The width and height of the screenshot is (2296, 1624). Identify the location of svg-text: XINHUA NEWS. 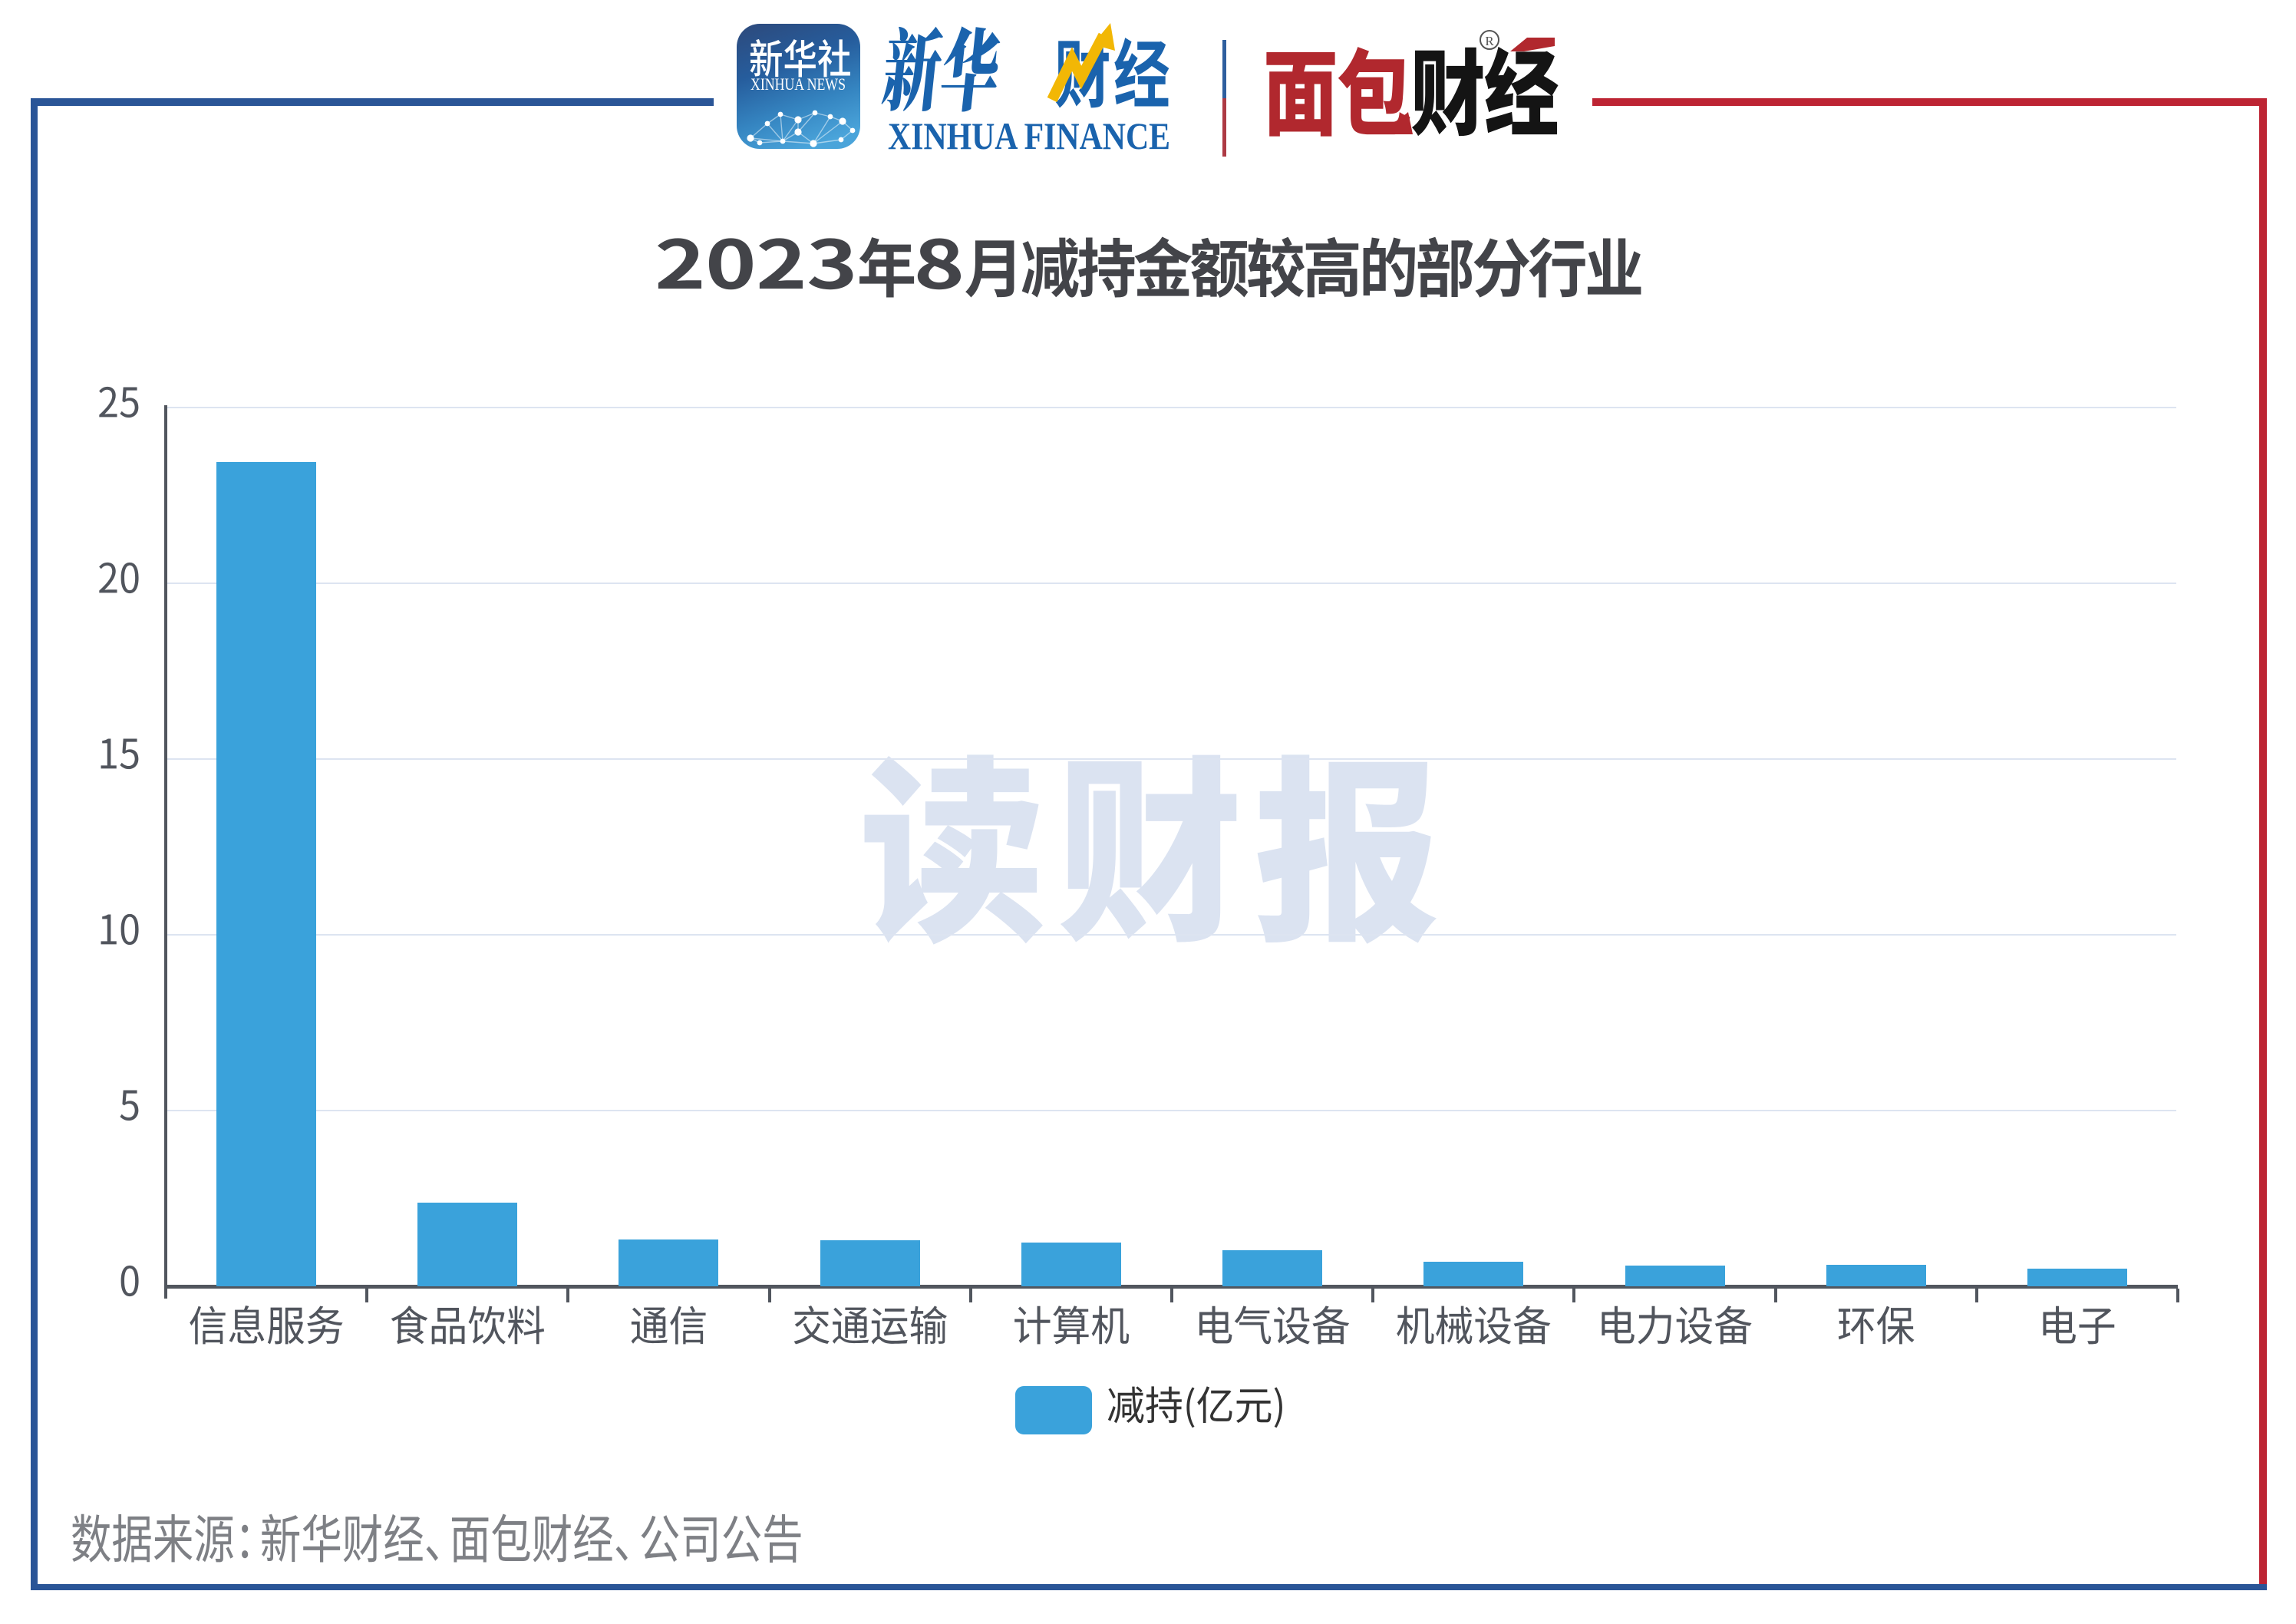
(798, 84).